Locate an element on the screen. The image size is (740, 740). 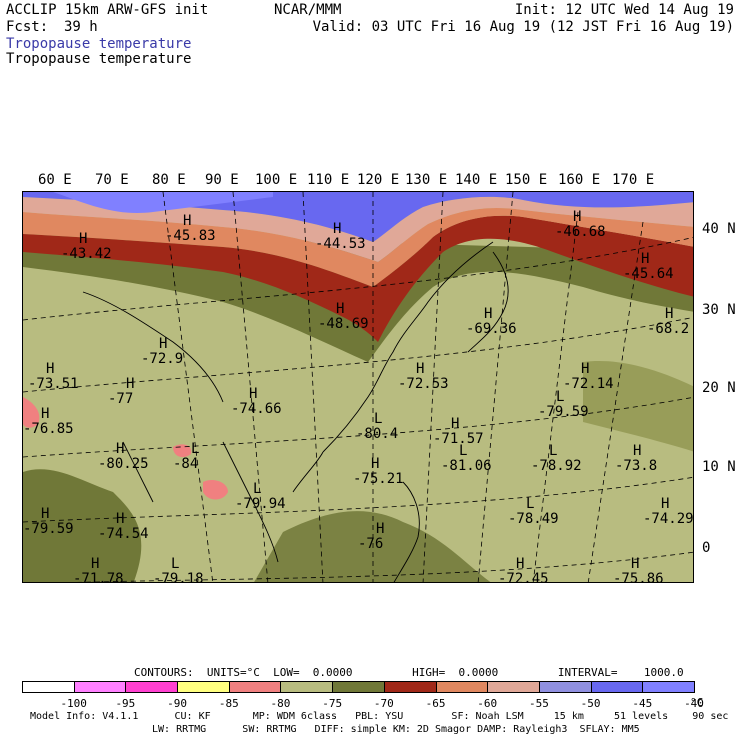
marker-value: -73.8 is located at coordinates (636, 466).